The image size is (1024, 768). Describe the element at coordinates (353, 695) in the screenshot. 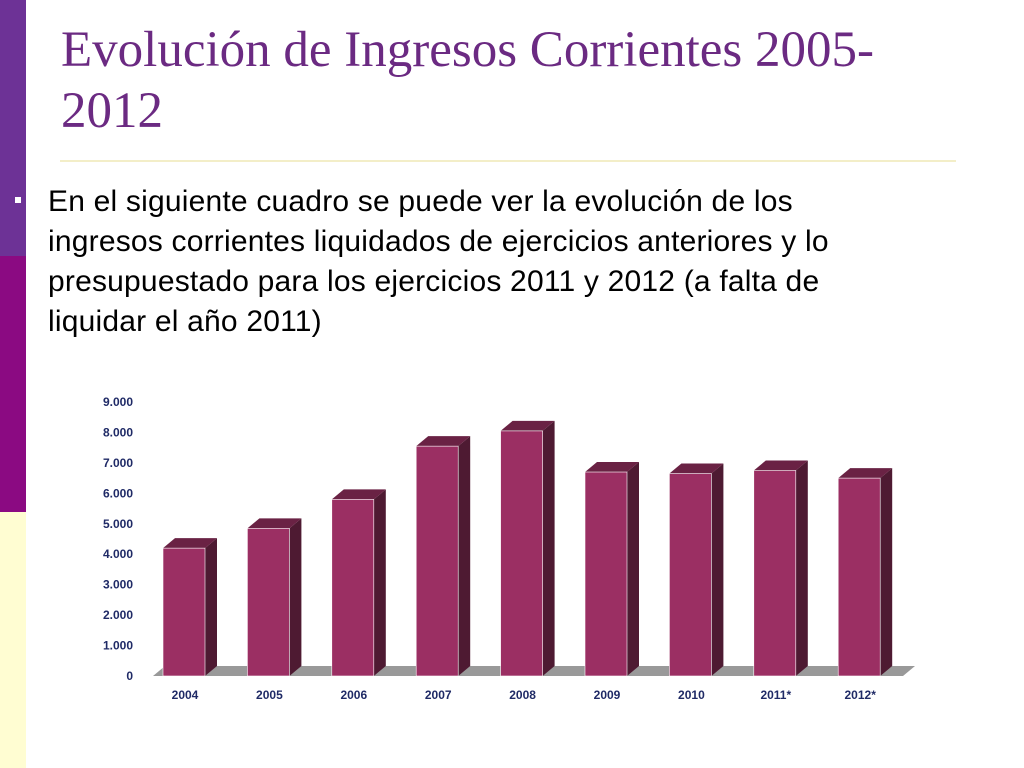

I see `x-tick-label: 2006` at that location.